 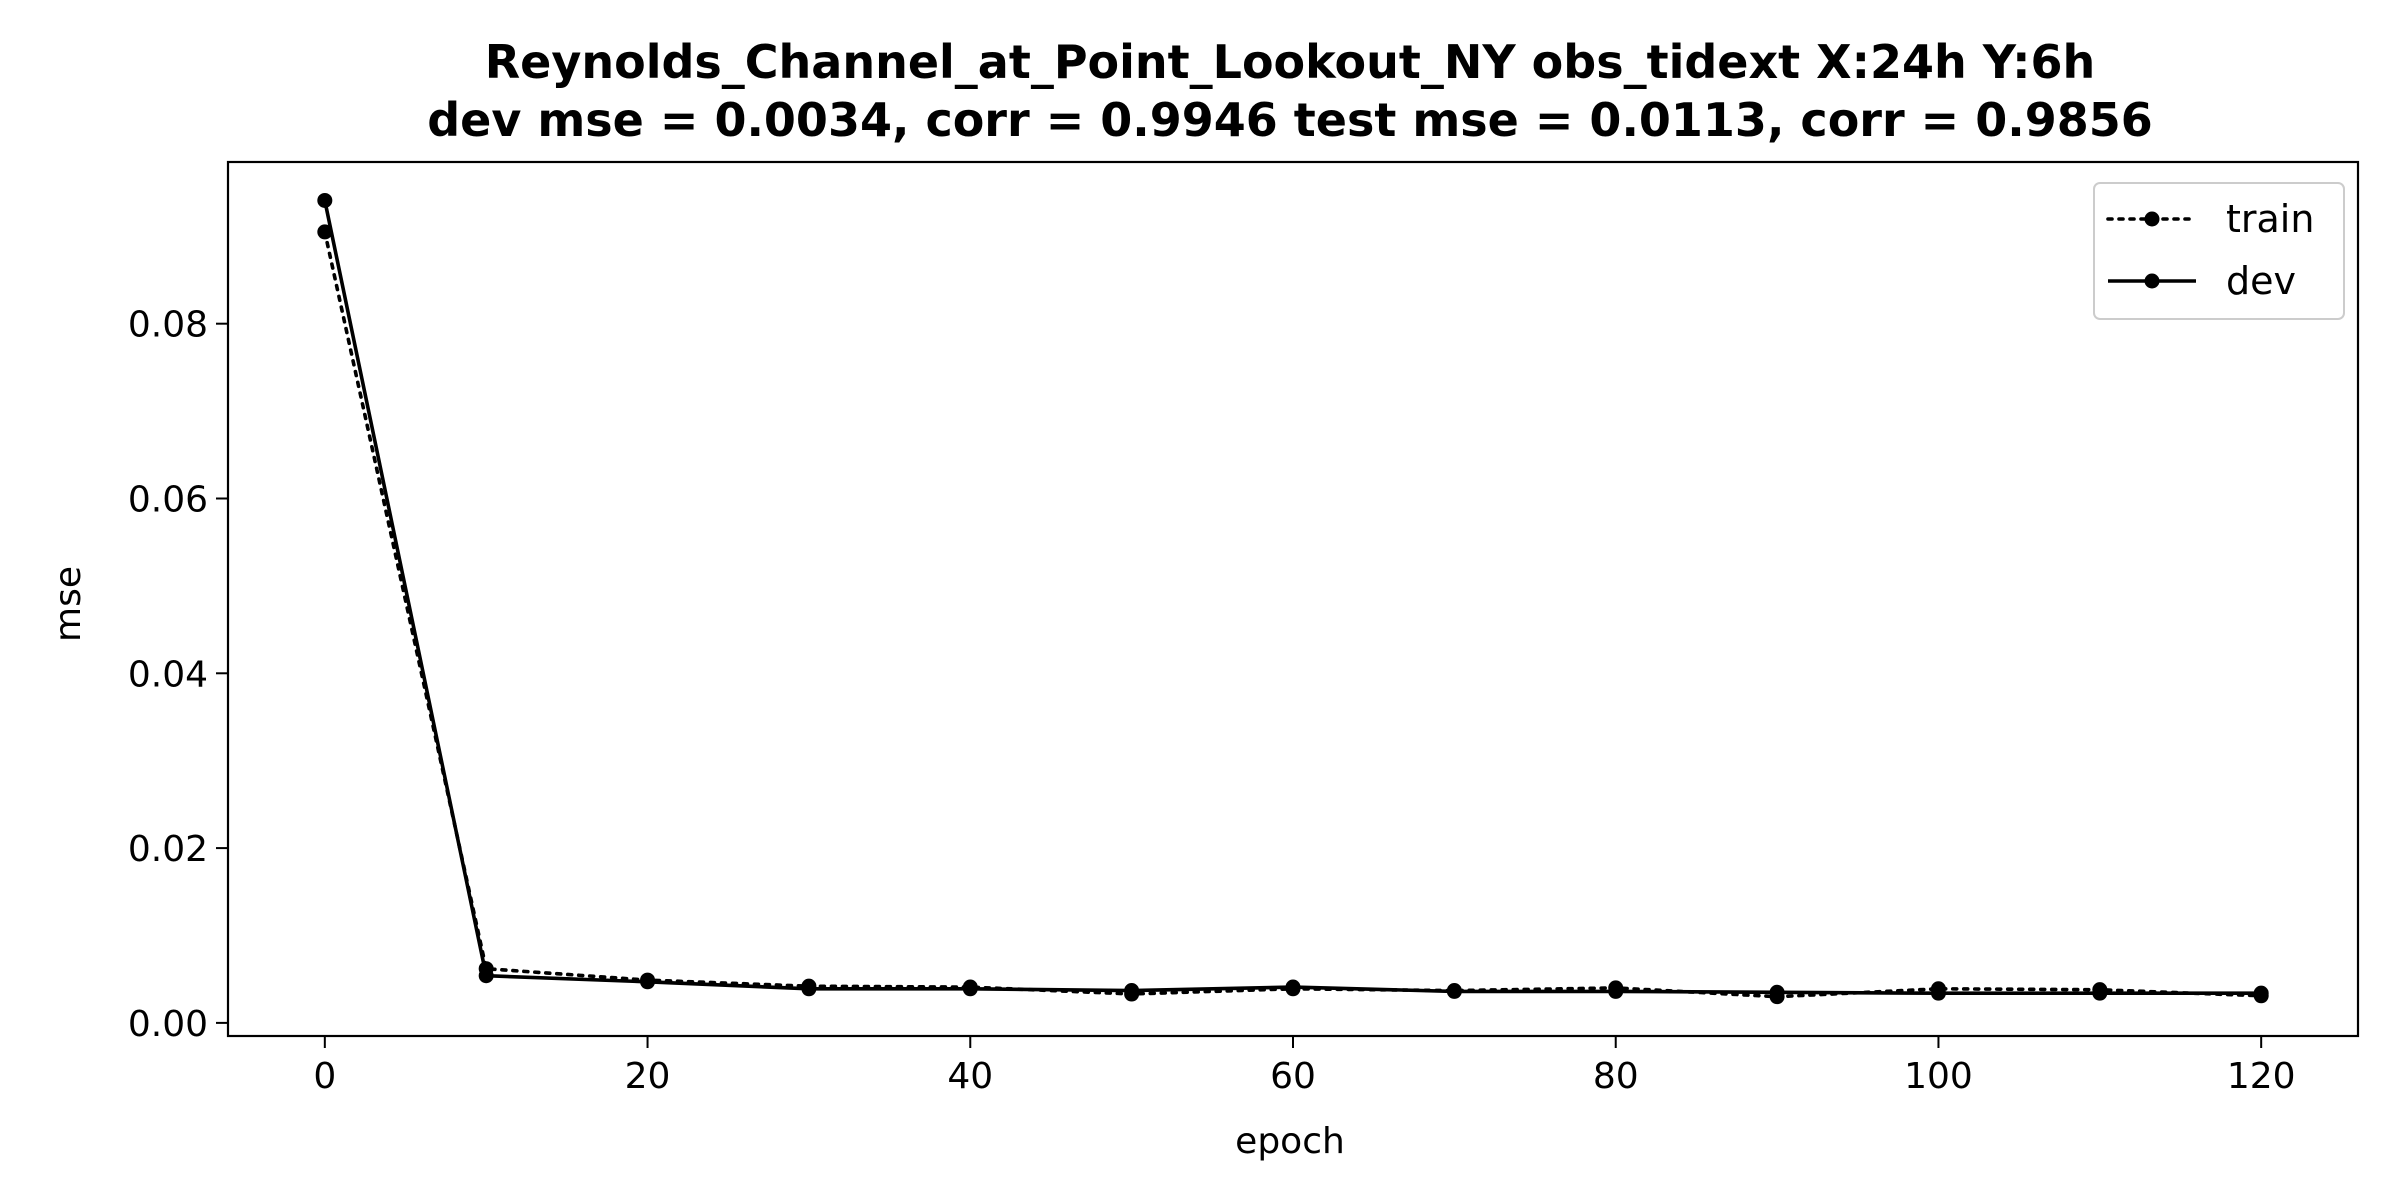 I want to click on y-tick-label: 0.02, so click(x=168, y=849).